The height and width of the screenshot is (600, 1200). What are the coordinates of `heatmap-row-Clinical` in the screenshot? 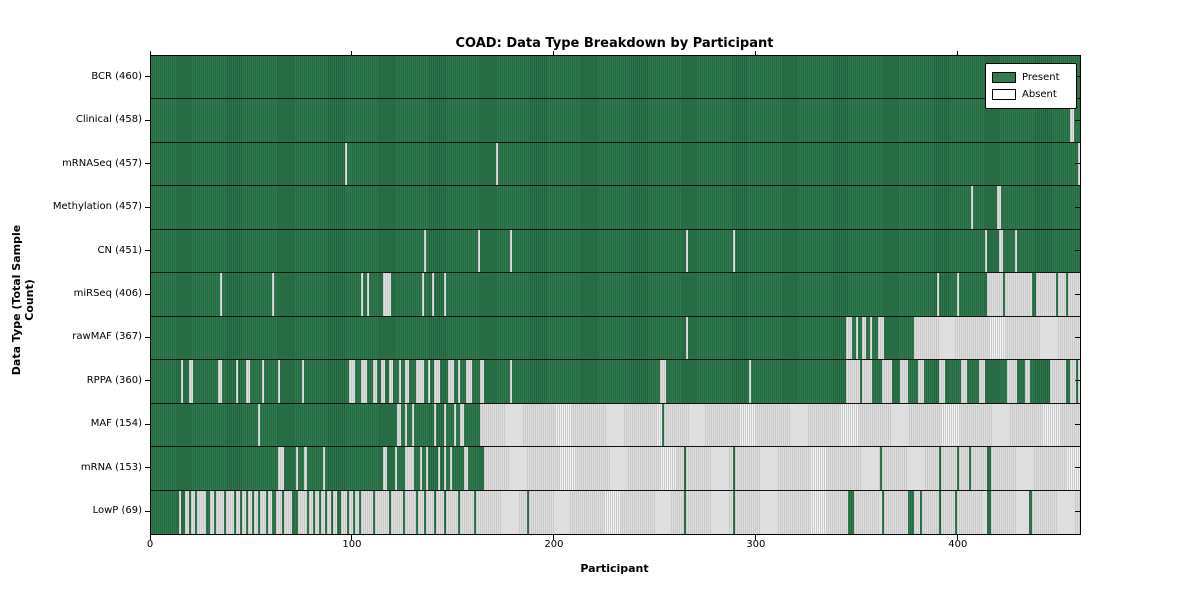 It's located at (615, 121).